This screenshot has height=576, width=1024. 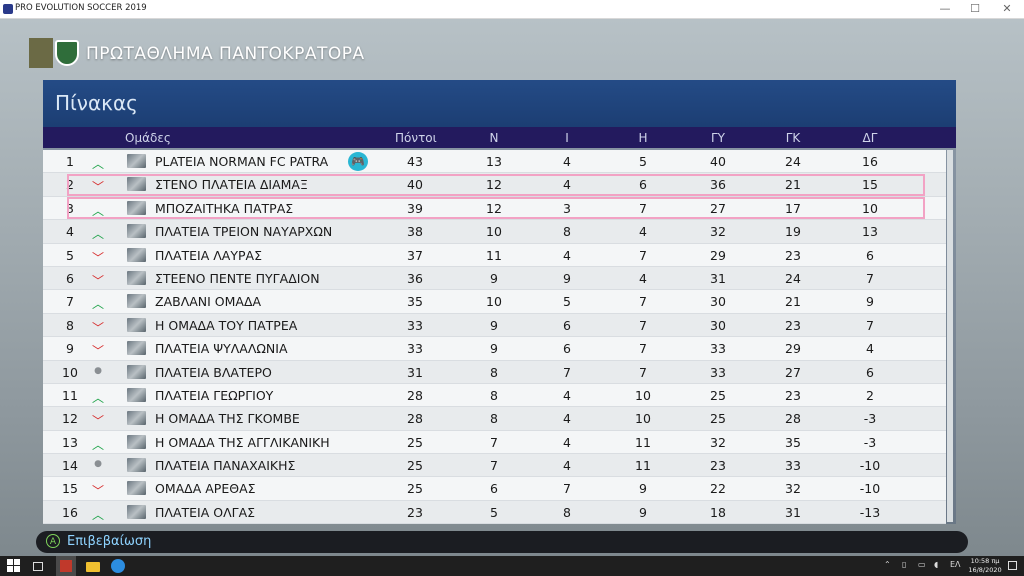 What do you see at coordinates (93, 567) in the screenshot?
I see `file-explorer-icon` at bounding box center [93, 567].